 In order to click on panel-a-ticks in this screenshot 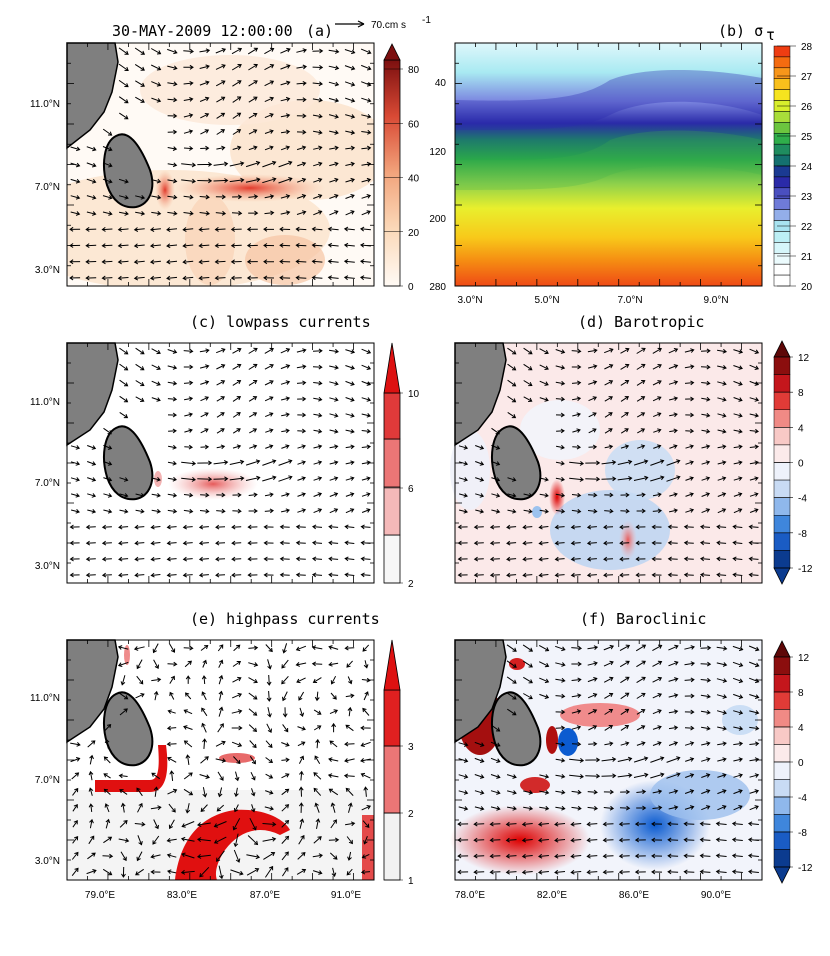, I will do `click(220, 164)`.